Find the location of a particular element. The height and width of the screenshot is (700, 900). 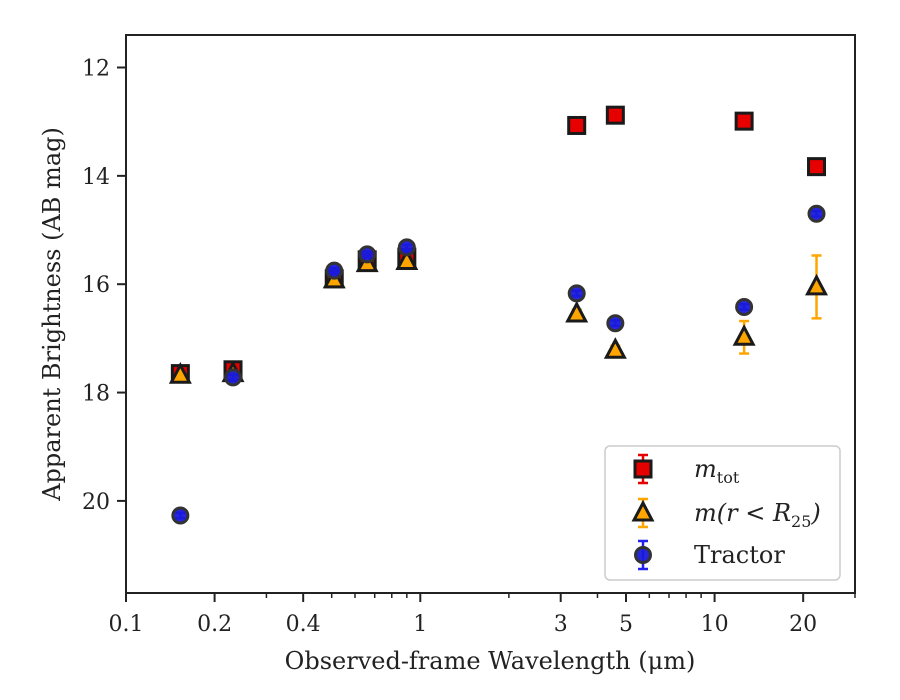

x-tick-label: 0.4 is located at coordinates (303, 624).